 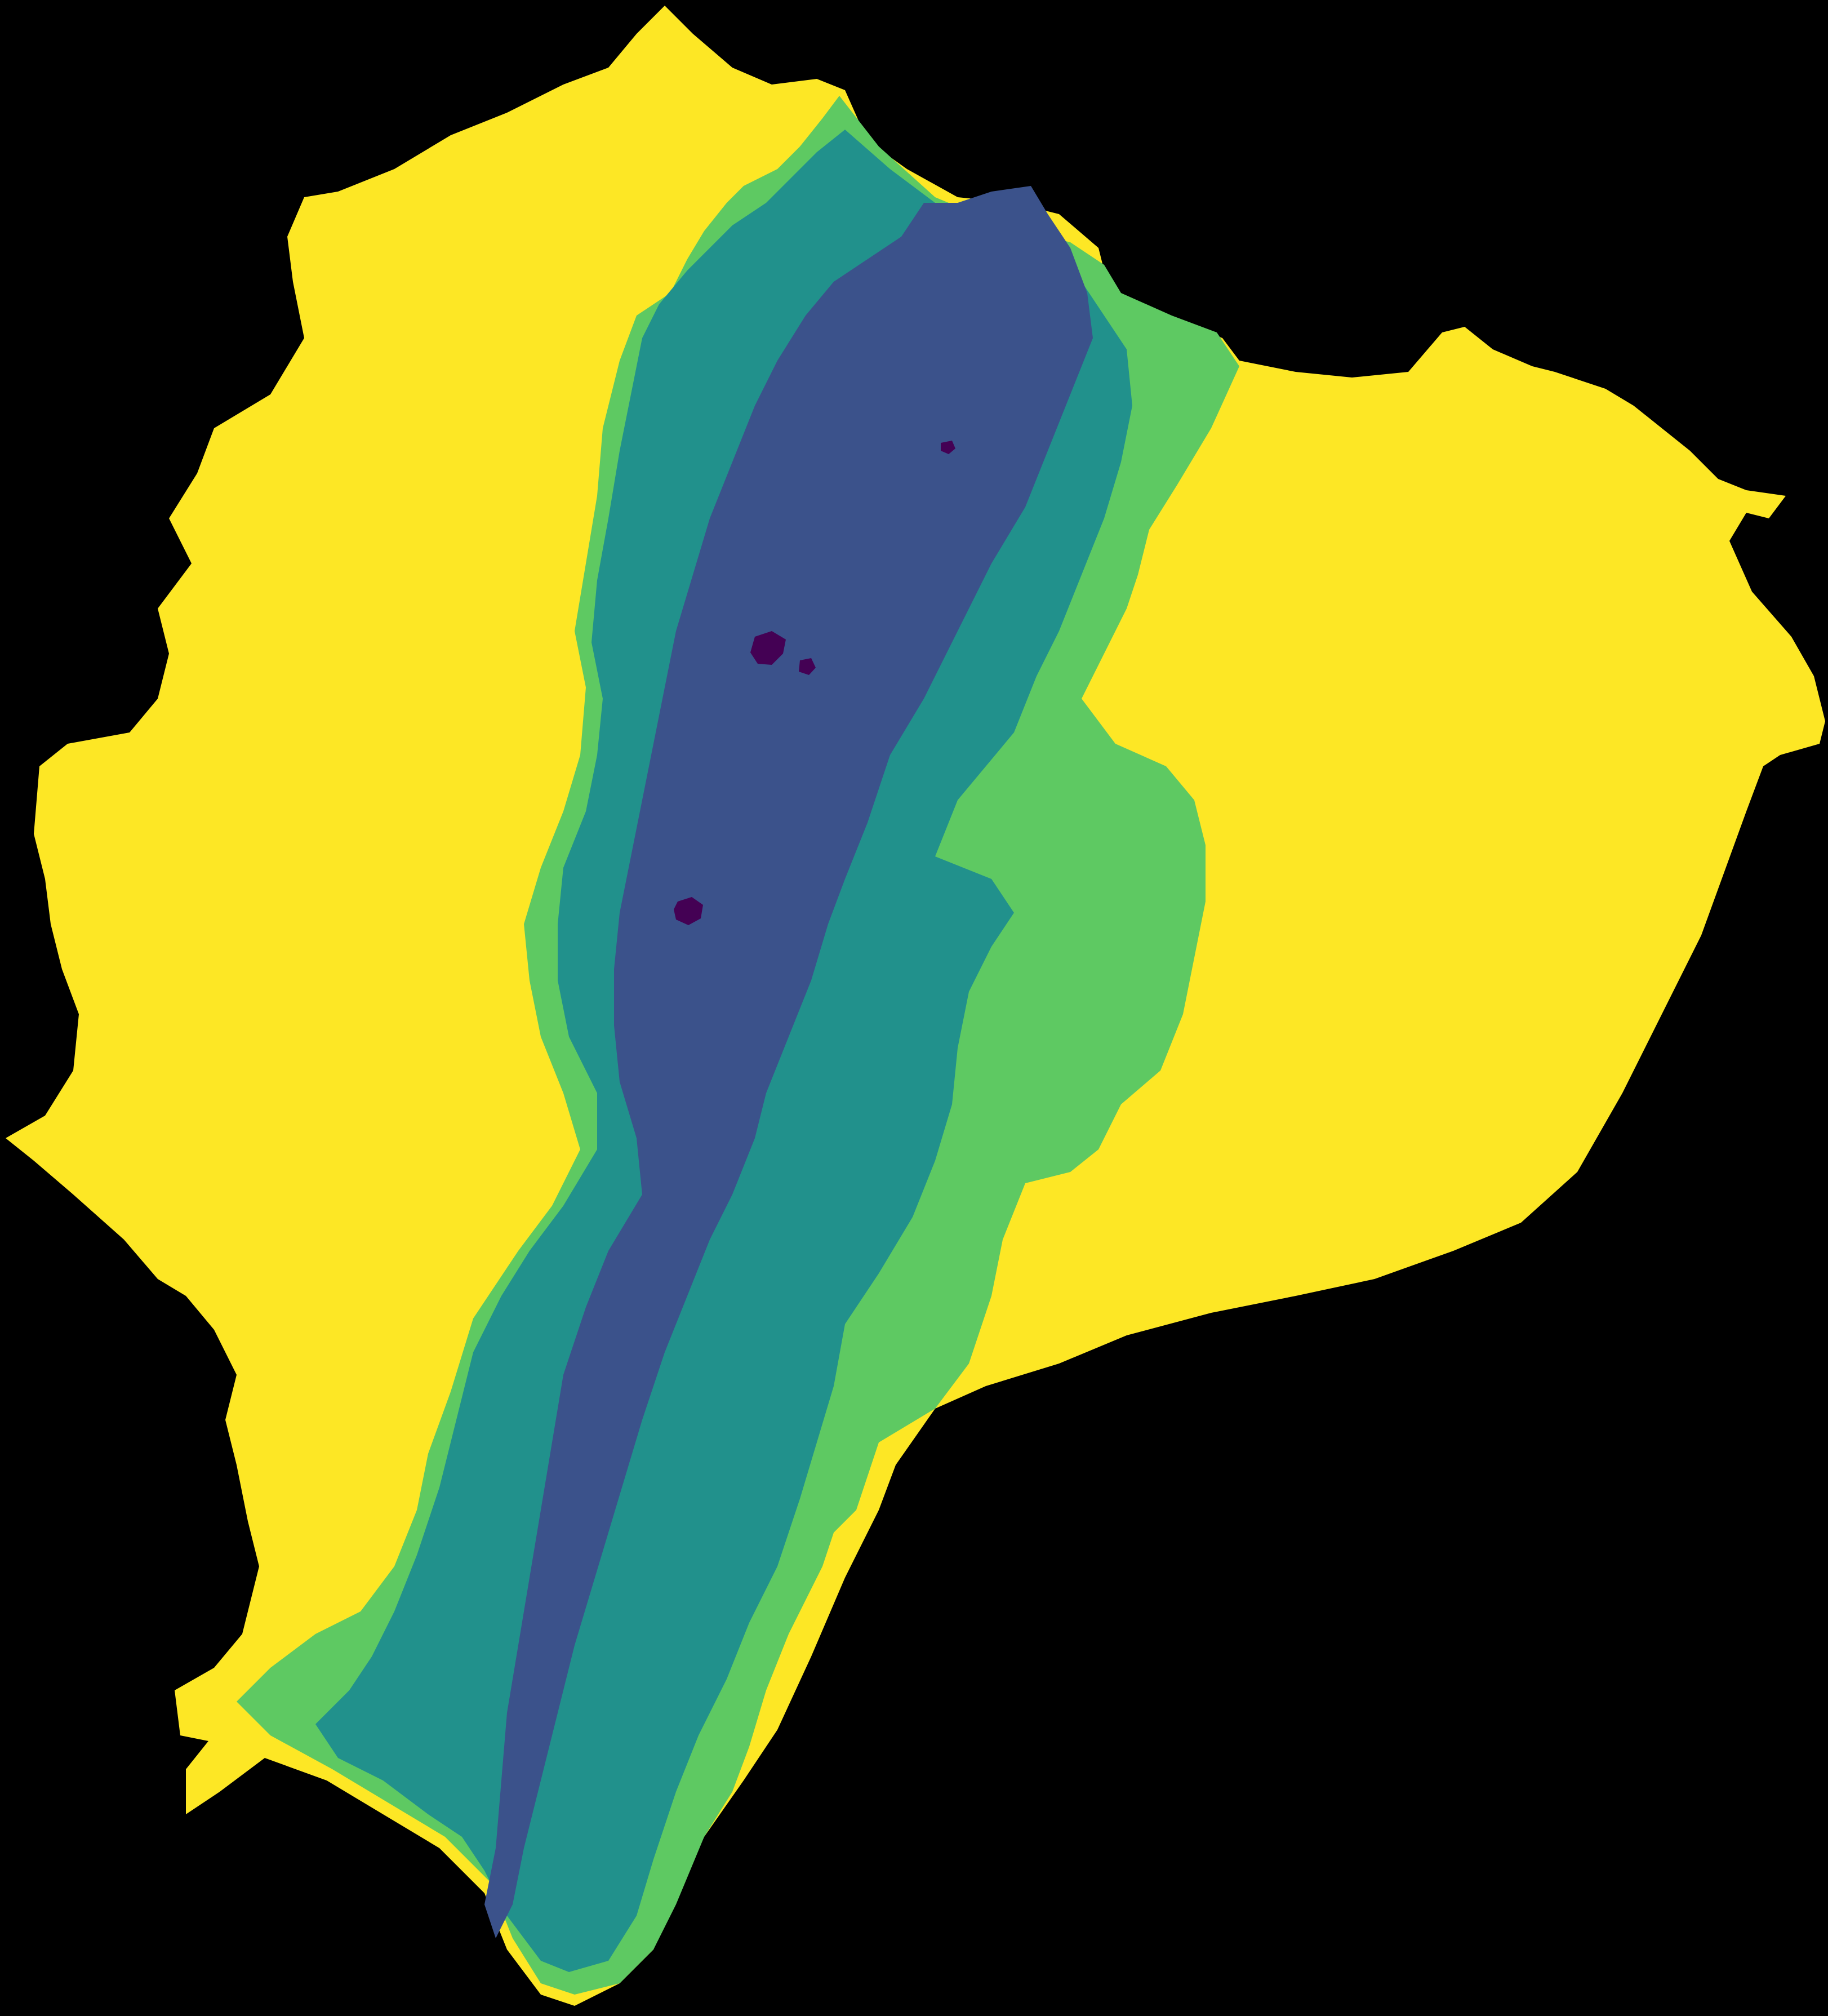 What do you see at coordinates (948, 447) in the screenshot?
I see `region-class-1-d` at bounding box center [948, 447].